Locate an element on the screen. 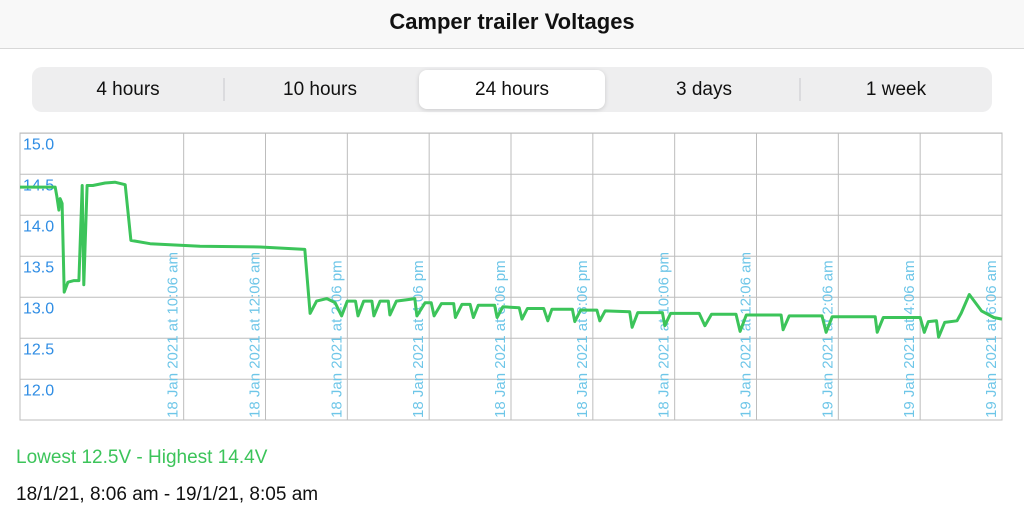 This screenshot has width=1024, height=522. y-tick-label: 12.0 is located at coordinates (38, 391).